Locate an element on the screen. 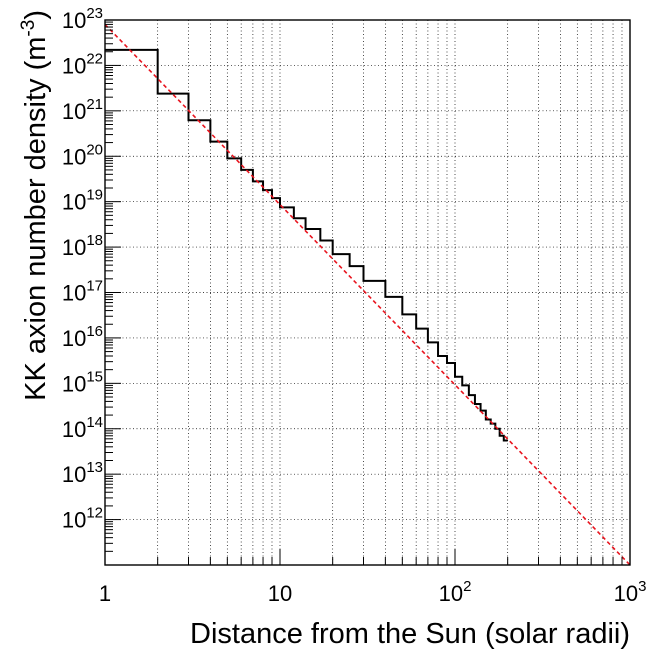 The width and height of the screenshot is (652, 651). x-tick-label: 1 is located at coordinates (105, 593).